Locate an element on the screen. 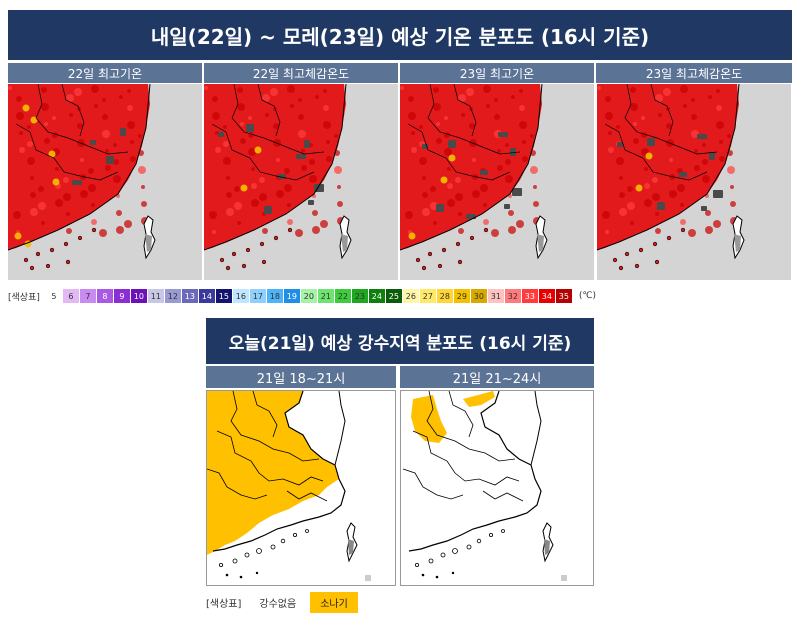 This screenshot has height=617, width=800. rain-legend: [색상표] 강수없음 소나기 is located at coordinates (282, 602).